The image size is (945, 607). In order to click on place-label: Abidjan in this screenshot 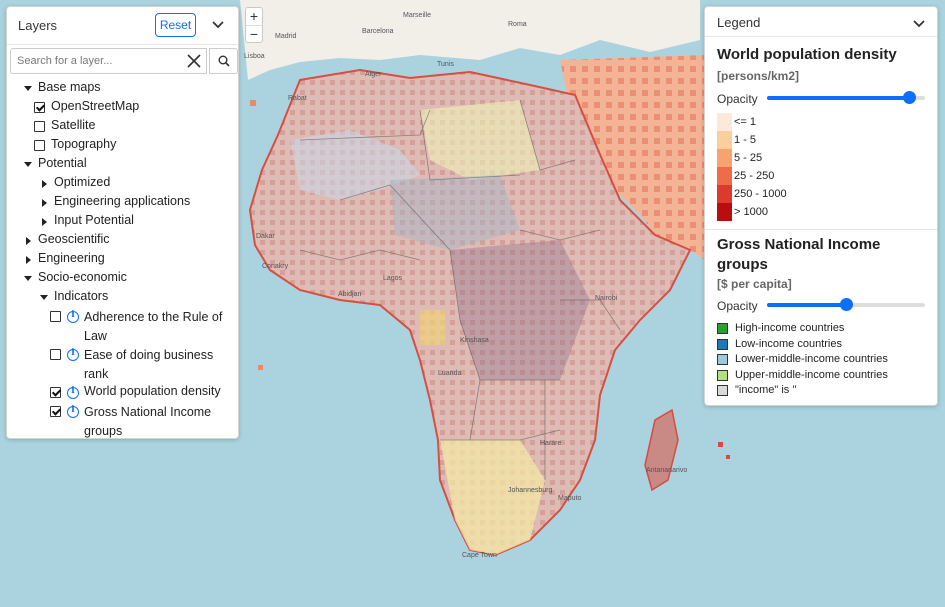, I will do `click(349, 294)`.